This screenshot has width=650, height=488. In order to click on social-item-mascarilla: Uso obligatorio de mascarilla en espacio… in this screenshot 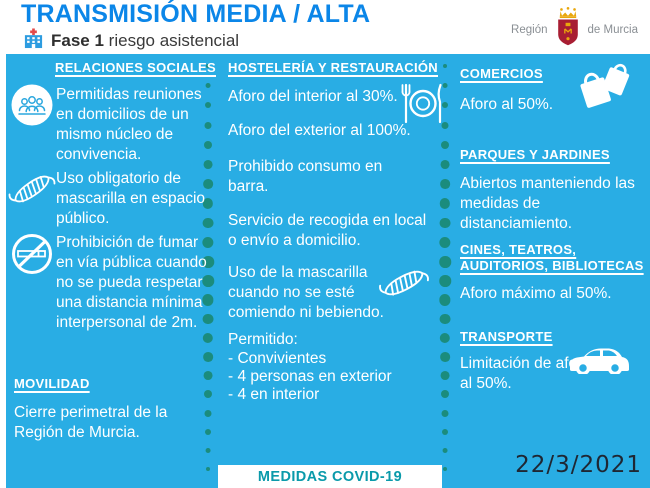, I will do `click(131, 198)`.